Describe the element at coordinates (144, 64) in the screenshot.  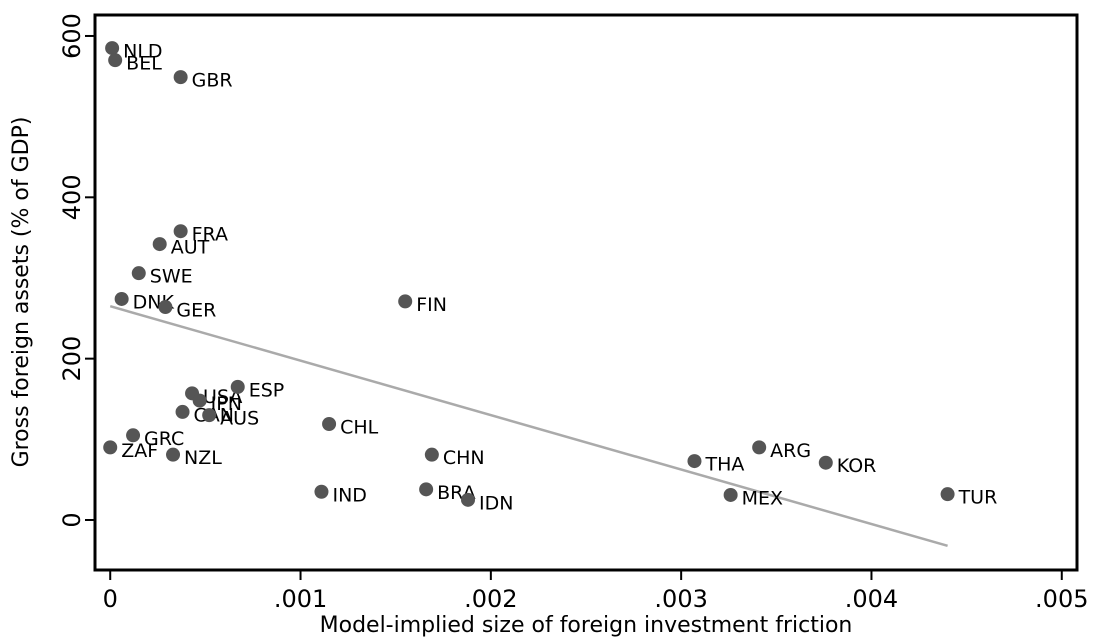
I see `point-label: BEL` at that location.